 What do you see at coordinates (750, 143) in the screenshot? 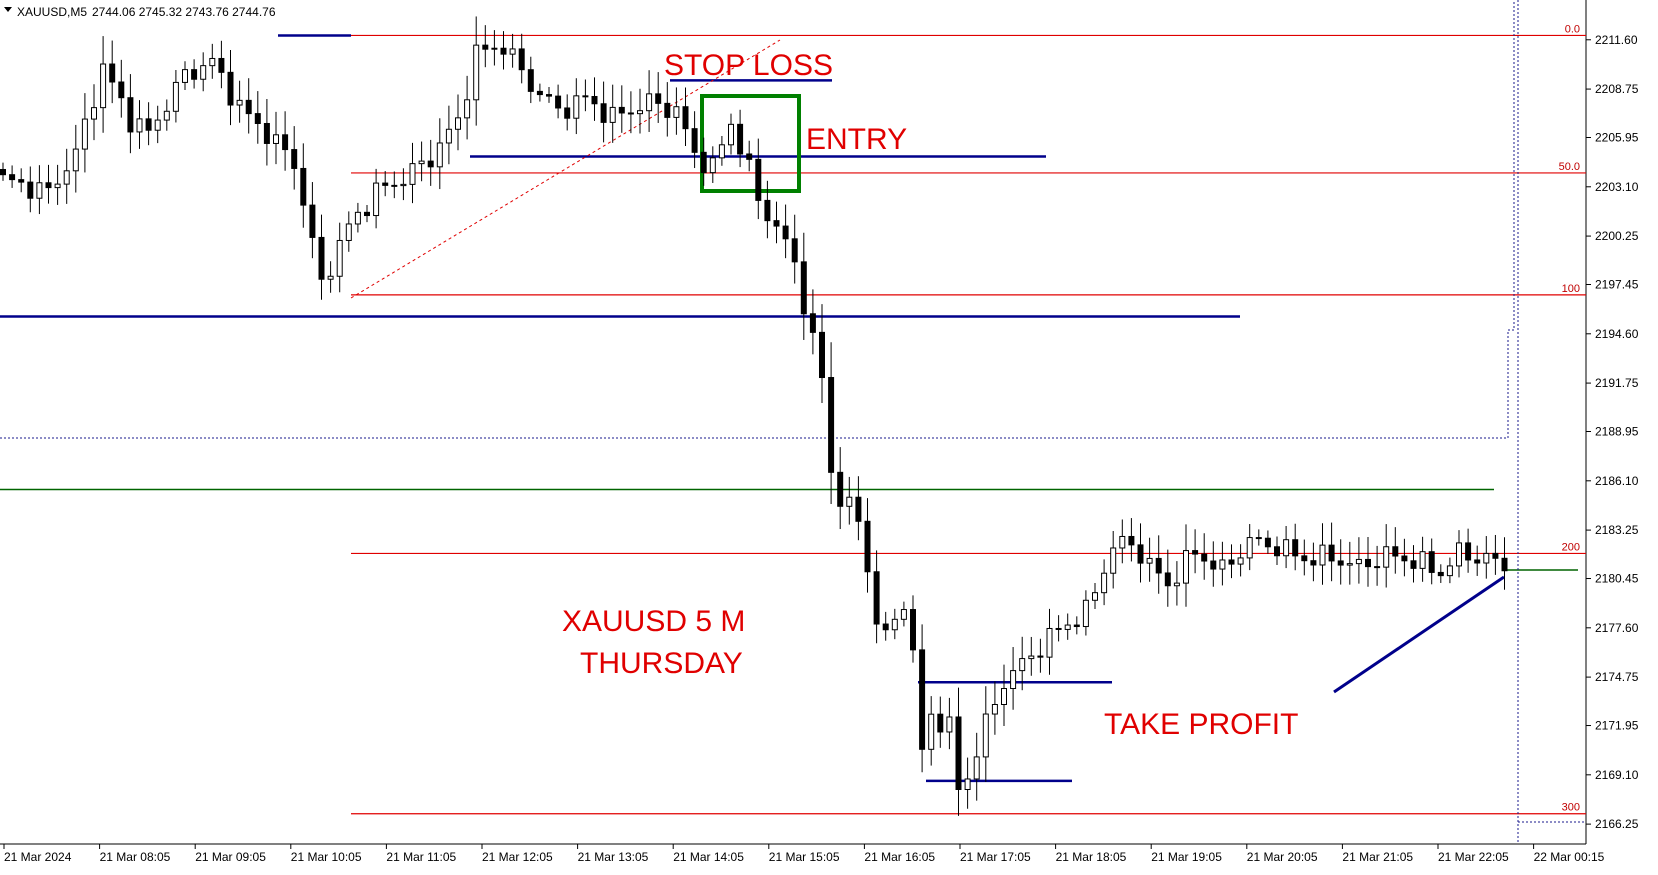
I see `entry-box` at bounding box center [750, 143].